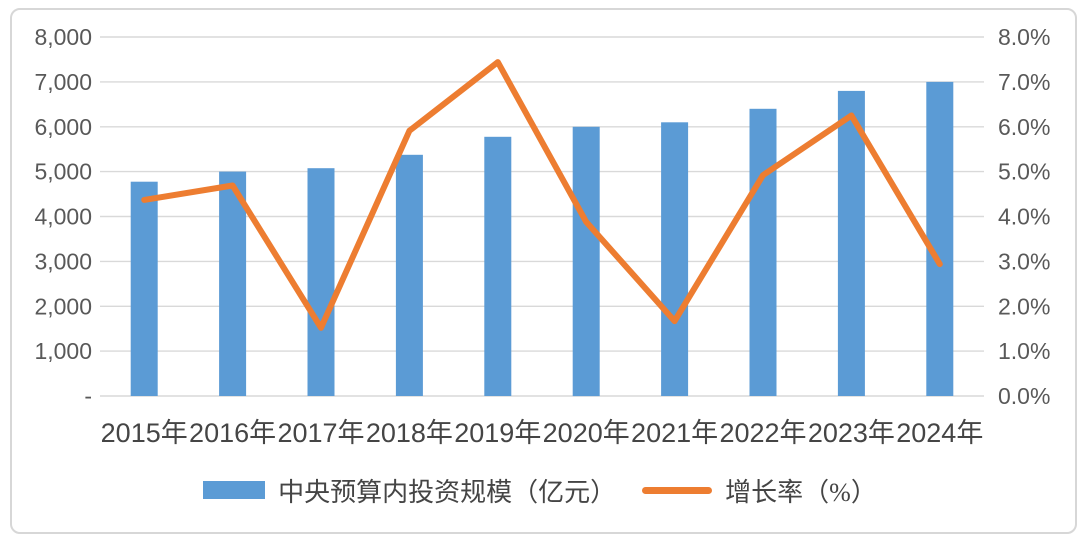  What do you see at coordinates (851, 433) in the screenshot?
I see `x-axis-label: 2023年` at bounding box center [851, 433].